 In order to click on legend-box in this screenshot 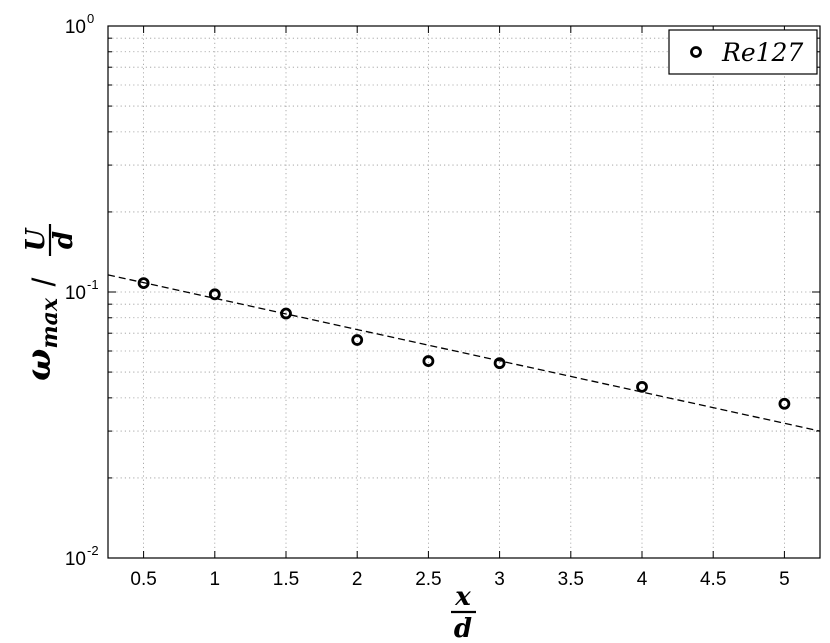, I will do `click(743, 52)`.